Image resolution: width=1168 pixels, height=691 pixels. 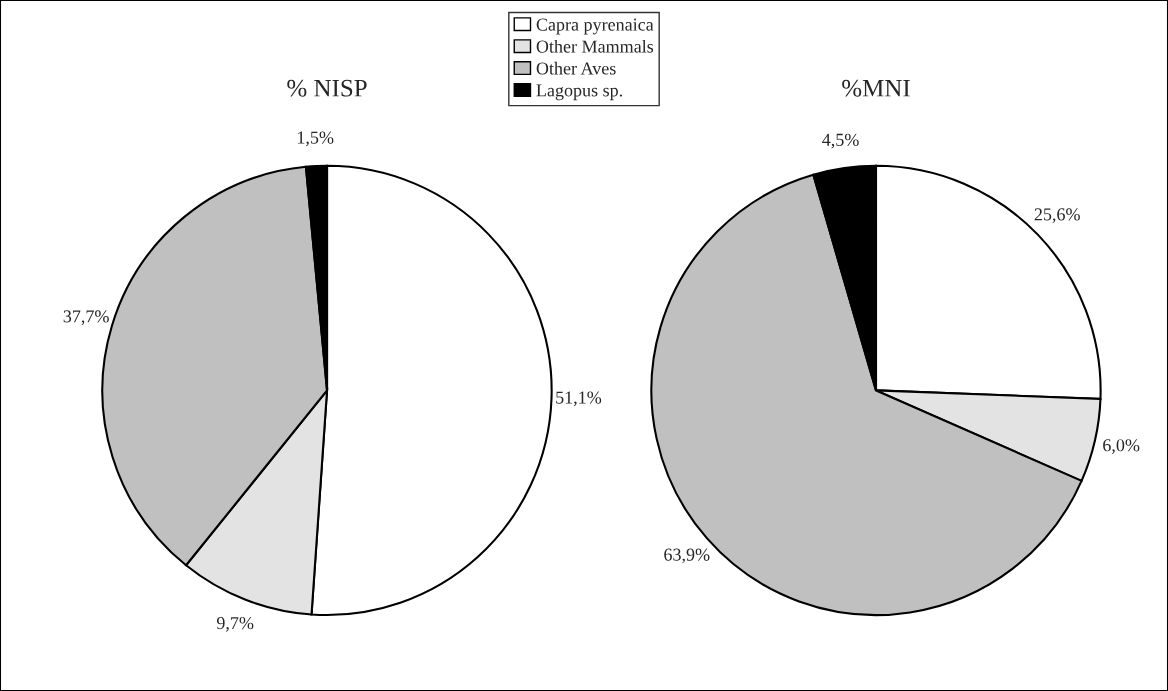 I want to click on data-label: 37,7%, so click(x=86, y=318).